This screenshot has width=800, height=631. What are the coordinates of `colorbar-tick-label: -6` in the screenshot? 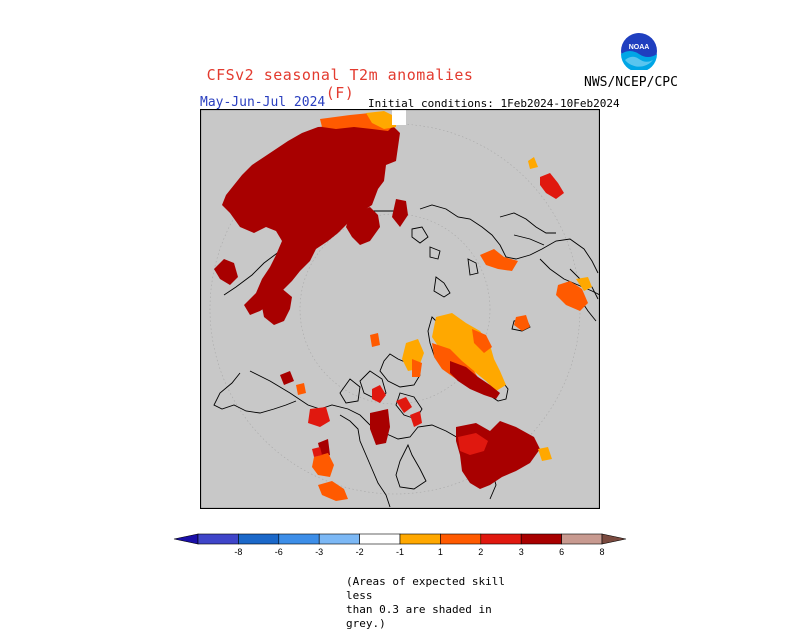 It's located at (279, 552).